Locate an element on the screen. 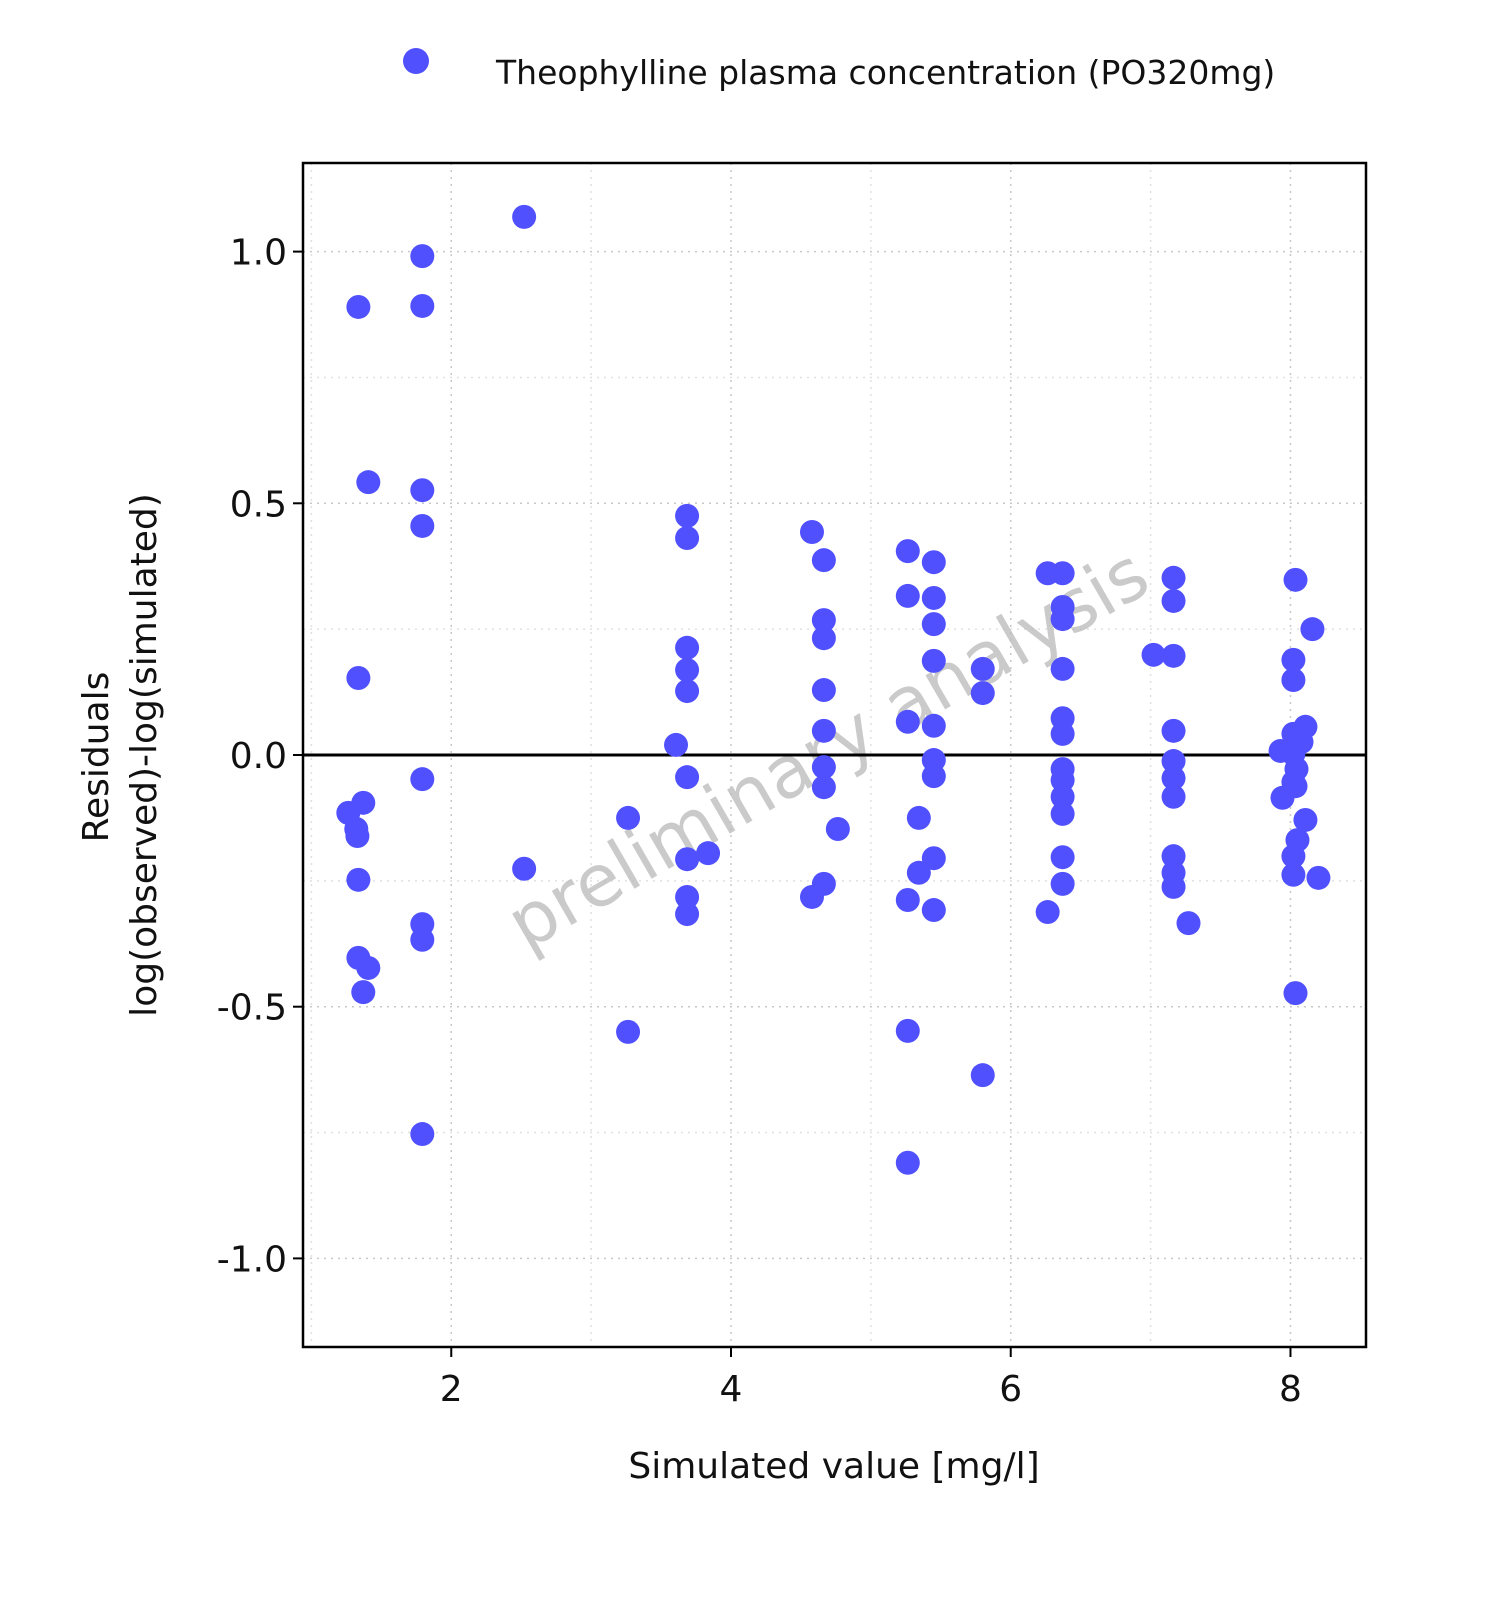  y-axis-title-line1: Residuals is located at coordinates (96, 757).